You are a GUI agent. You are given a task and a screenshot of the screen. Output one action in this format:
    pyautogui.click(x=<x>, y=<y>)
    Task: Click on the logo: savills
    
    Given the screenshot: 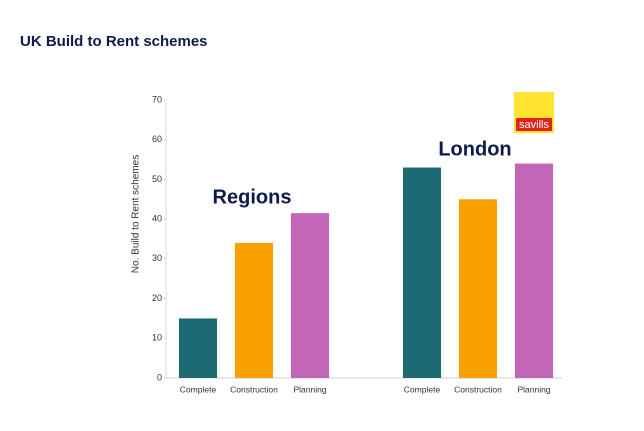 What is the action you would take?
    pyautogui.click(x=534, y=125)
    